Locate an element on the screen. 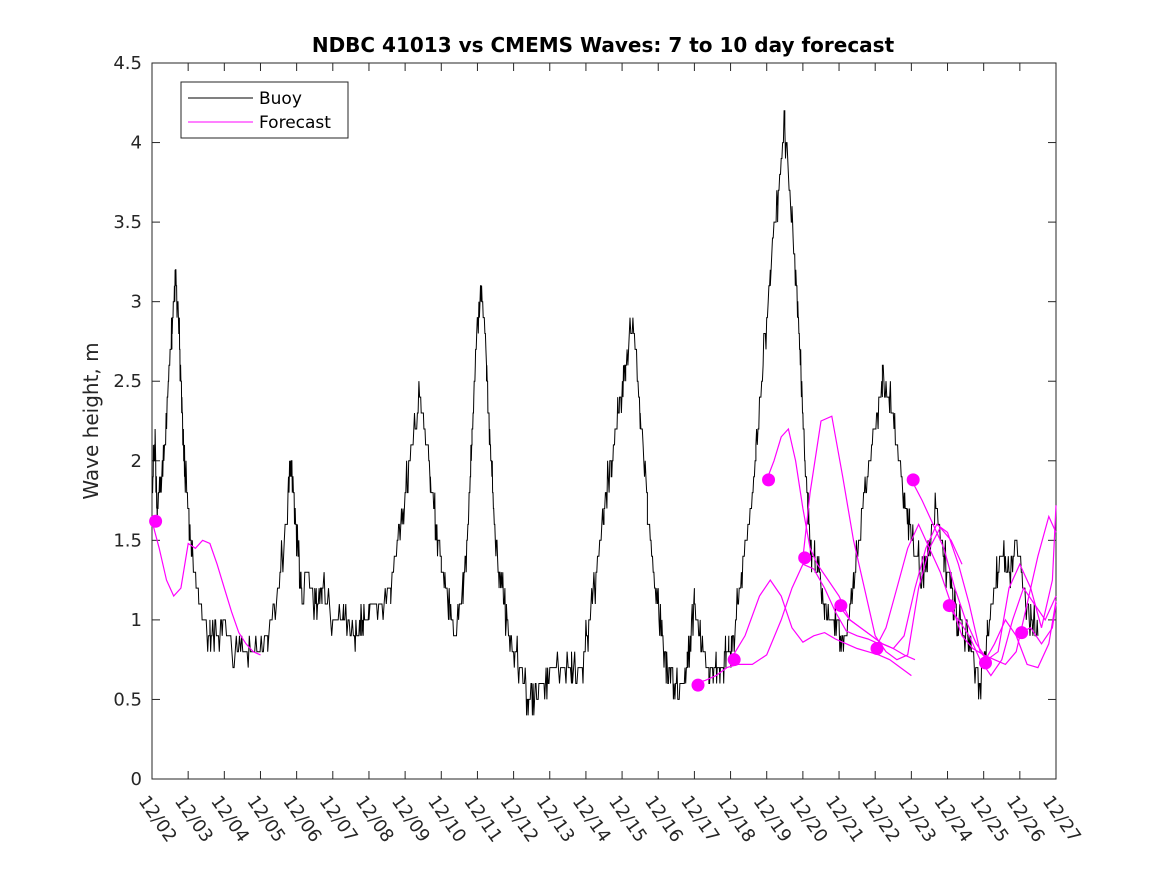 This screenshot has width=1167, height=875. x-tick-label: 12/27 is located at coordinates (1061, 819).